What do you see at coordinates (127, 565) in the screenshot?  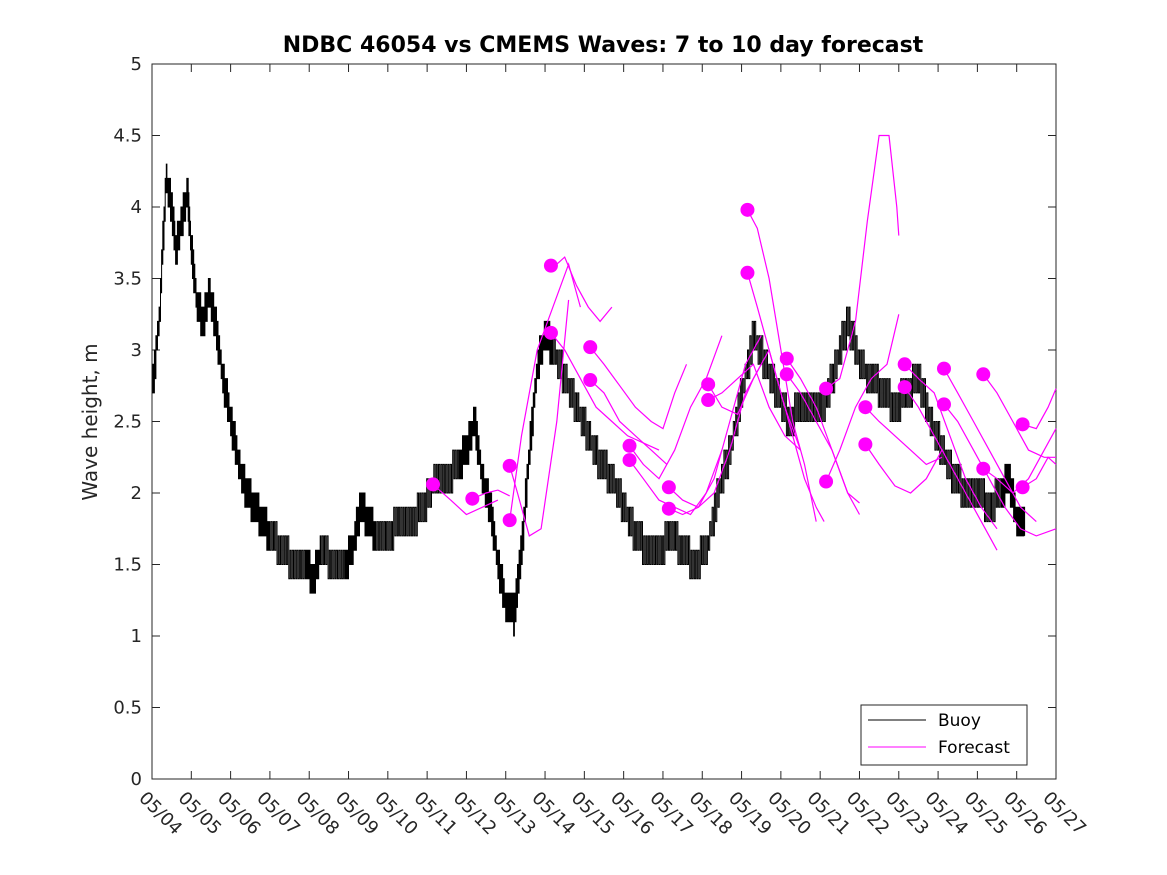 I see `y-tick-label: 1.5` at bounding box center [127, 565].